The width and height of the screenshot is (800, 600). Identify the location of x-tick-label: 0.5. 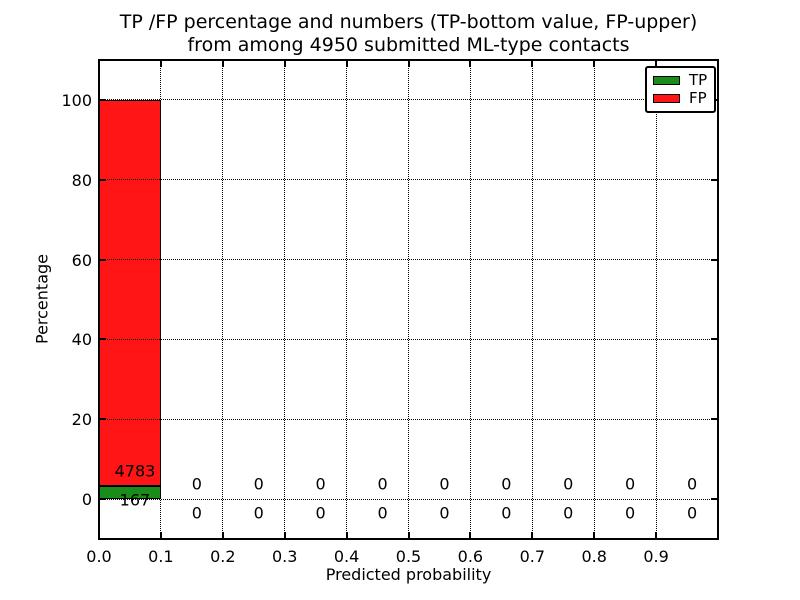
(408, 556).